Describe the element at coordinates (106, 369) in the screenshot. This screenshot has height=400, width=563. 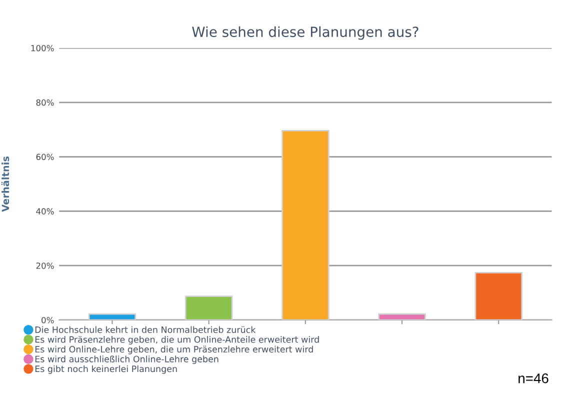
I see `legend-label: Es gibt noch keinerlei Planungen` at that location.